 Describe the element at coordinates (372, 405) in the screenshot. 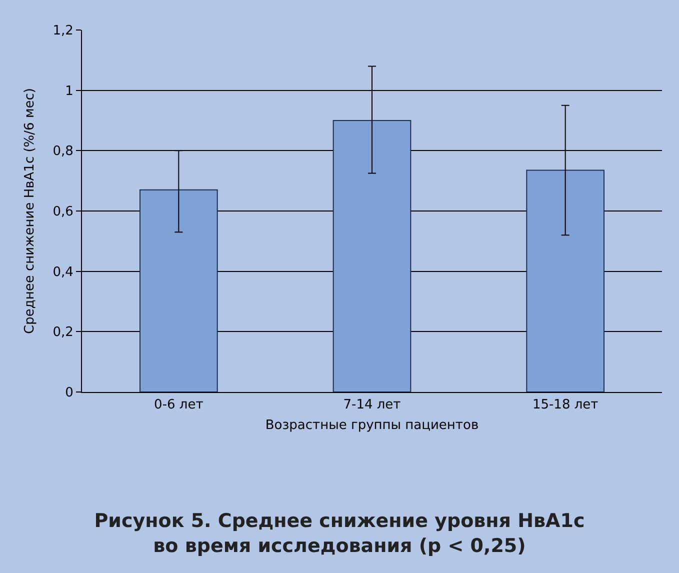

I see `x-tick-label: 7-14 лет` at that location.